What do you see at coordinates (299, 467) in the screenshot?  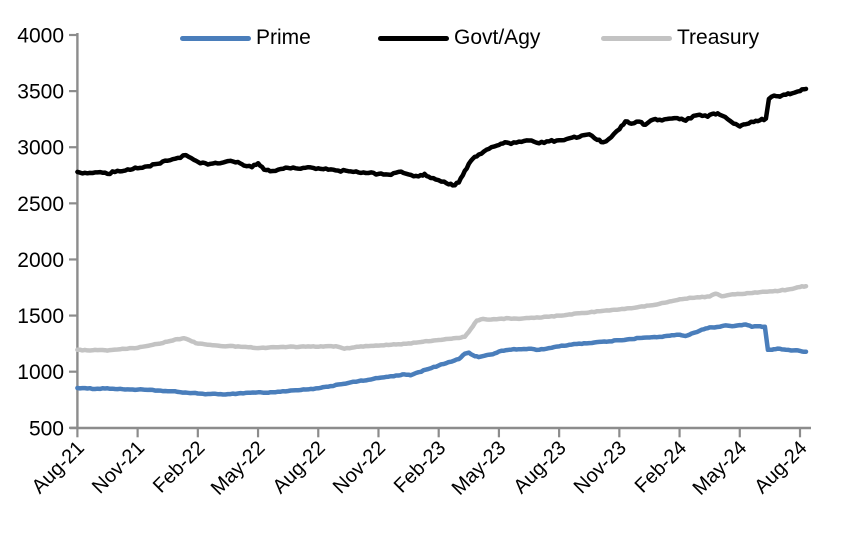 I see `x-axis-tick-label: Aug-22` at bounding box center [299, 467].